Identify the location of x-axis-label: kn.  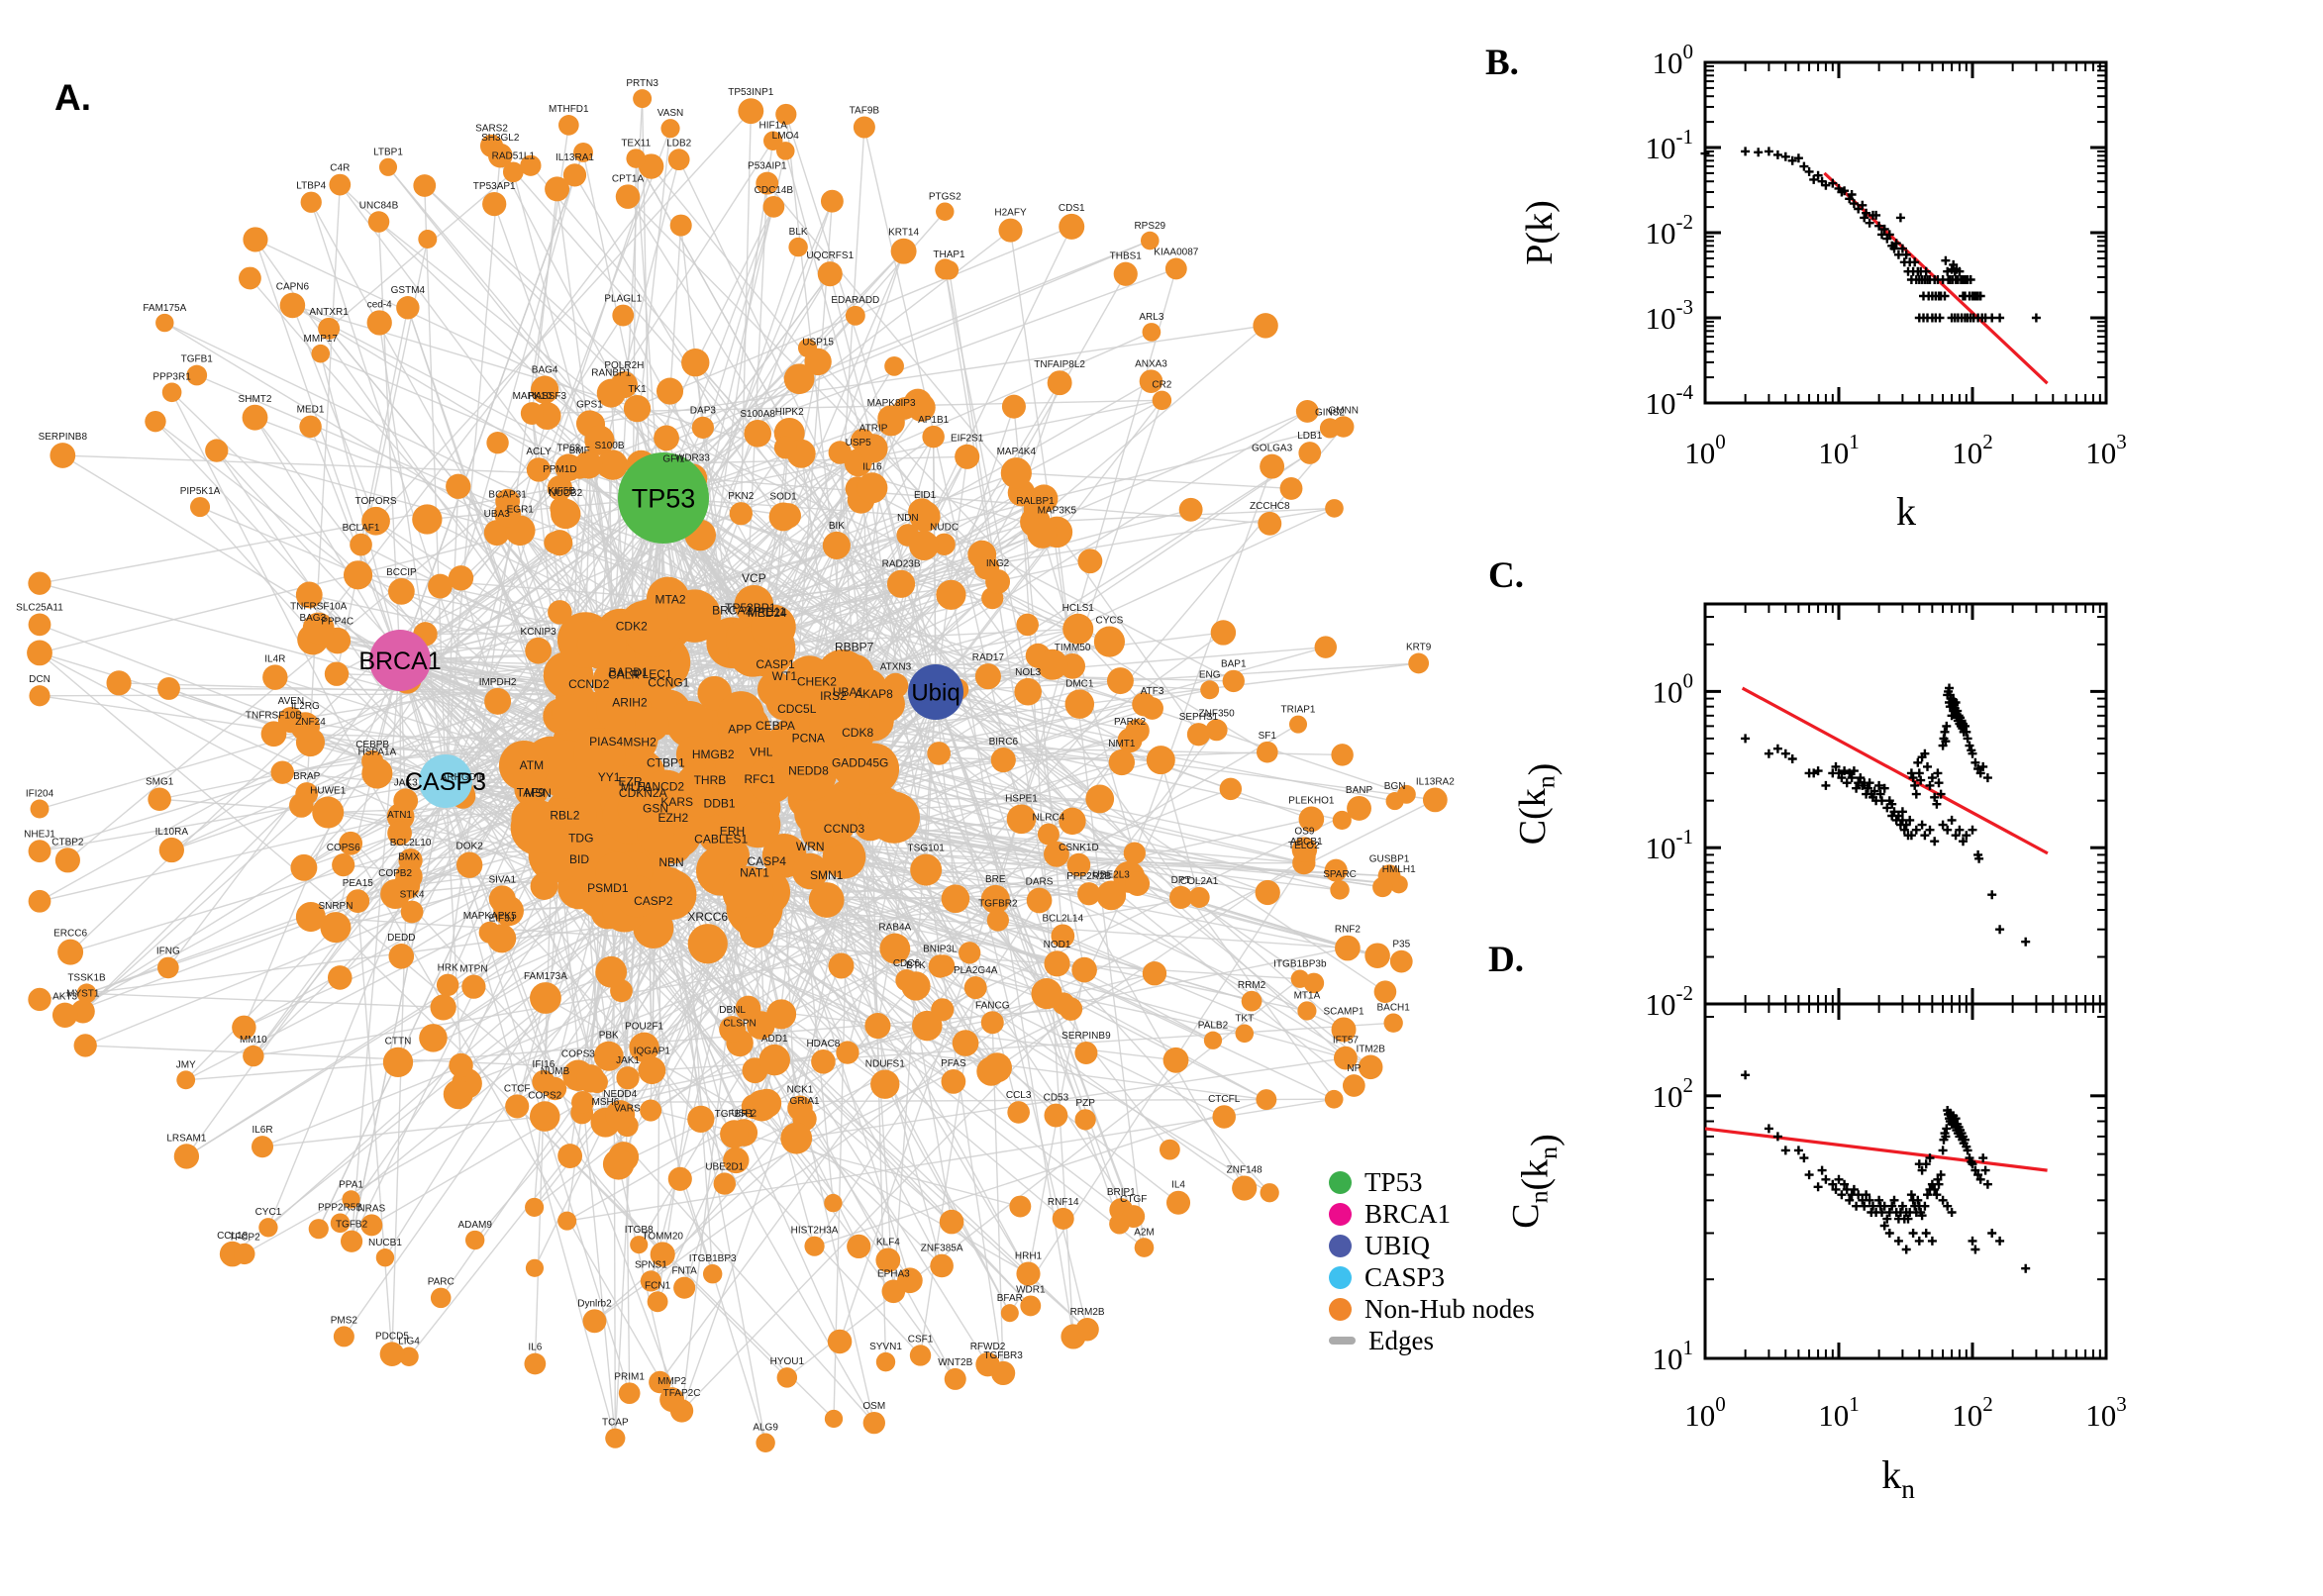
(1898, 1478).